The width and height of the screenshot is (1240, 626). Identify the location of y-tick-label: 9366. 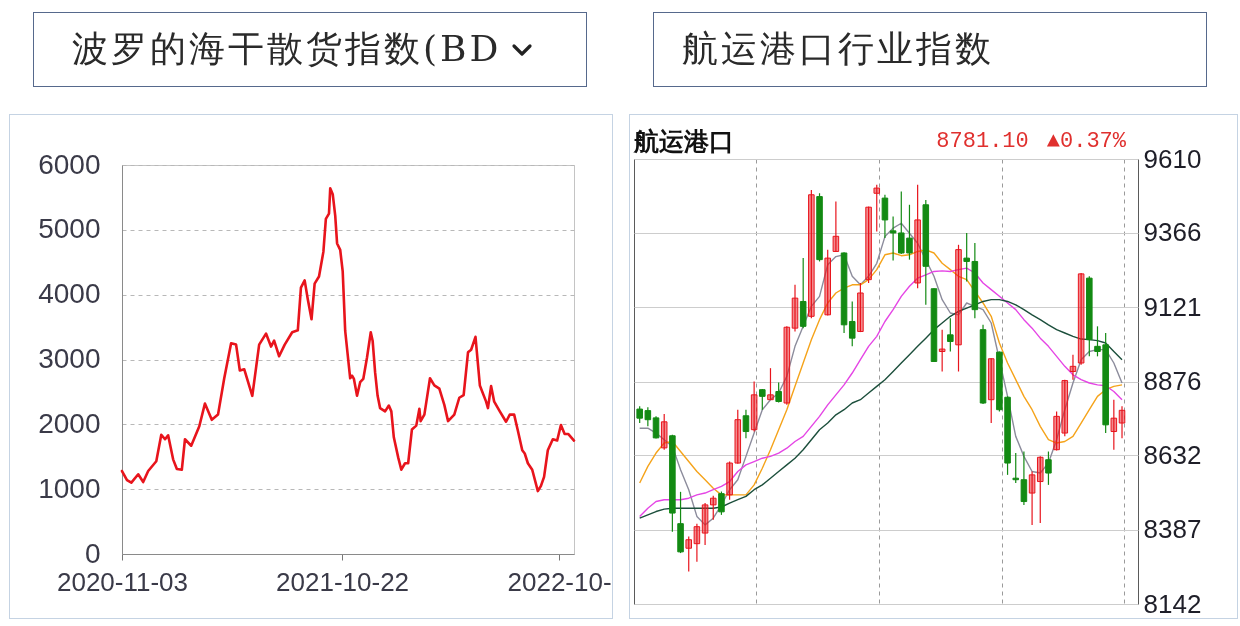
(1172, 232).